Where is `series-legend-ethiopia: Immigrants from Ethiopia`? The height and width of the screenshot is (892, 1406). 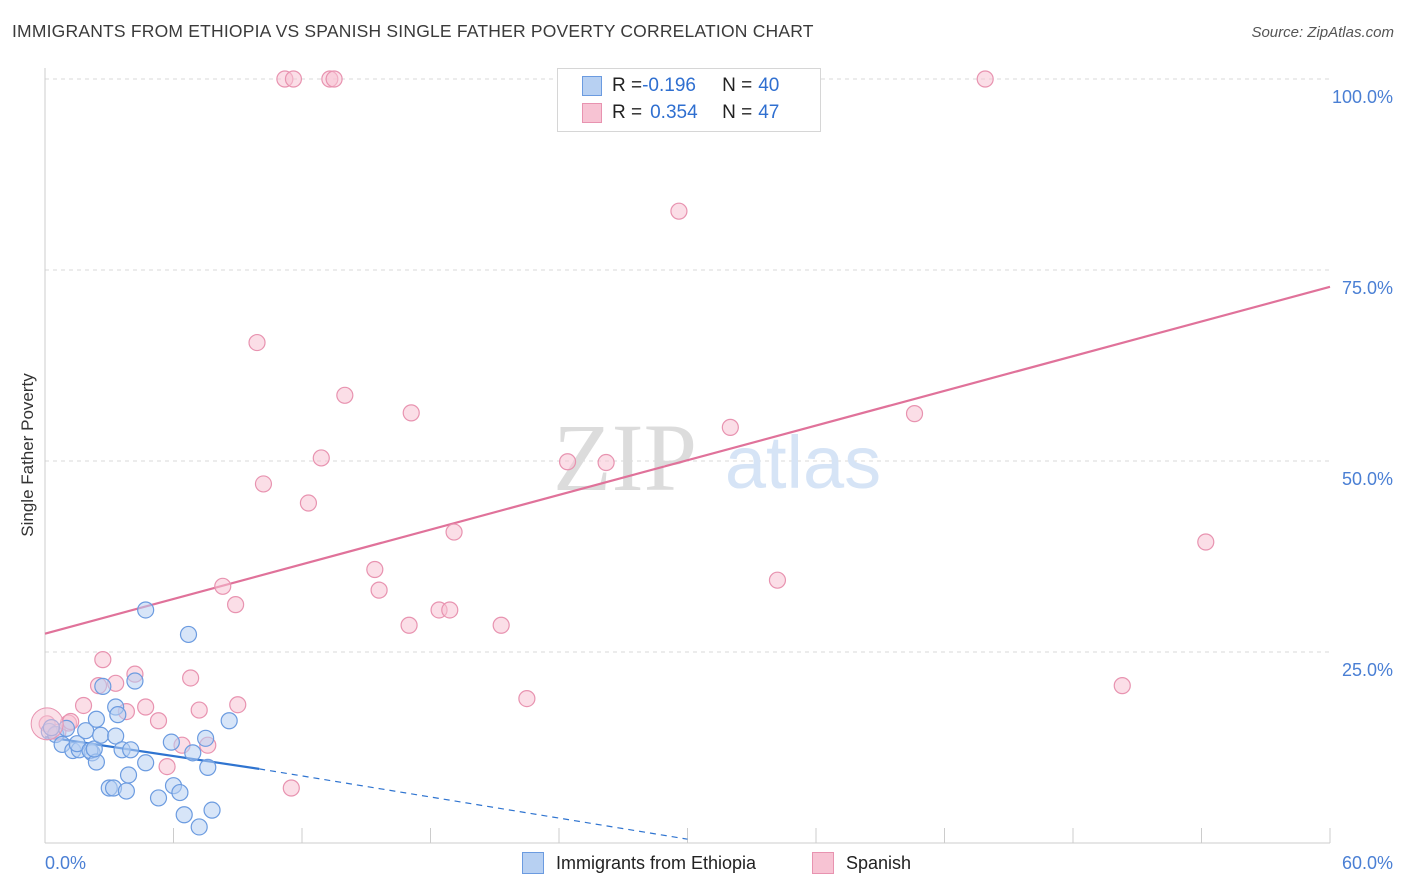
series-legend-ethiopia: Immigrants from Ethiopia is located at coordinates (639, 863).